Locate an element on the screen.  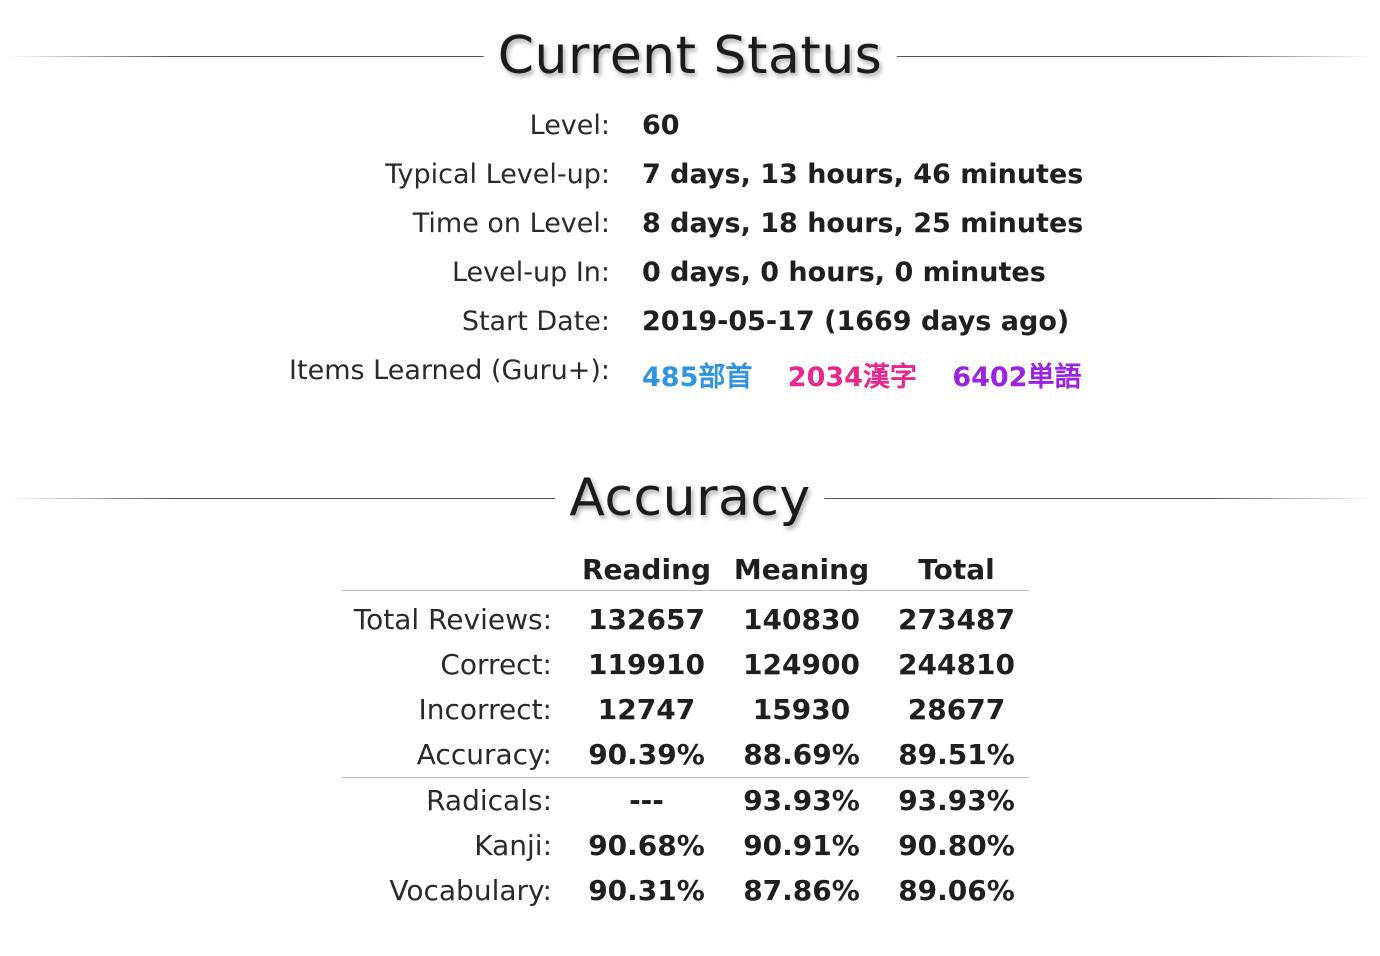
table-row: Incorrect: 12747 15930 28677 is located at coordinates (685, 709).